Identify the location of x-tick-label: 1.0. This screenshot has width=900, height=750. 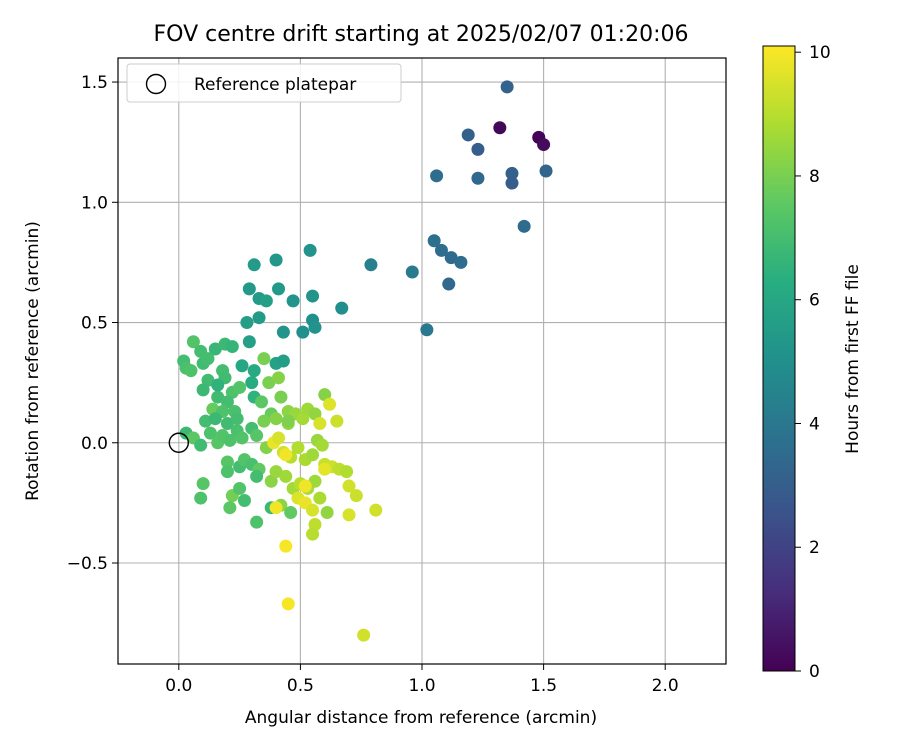
(421, 686).